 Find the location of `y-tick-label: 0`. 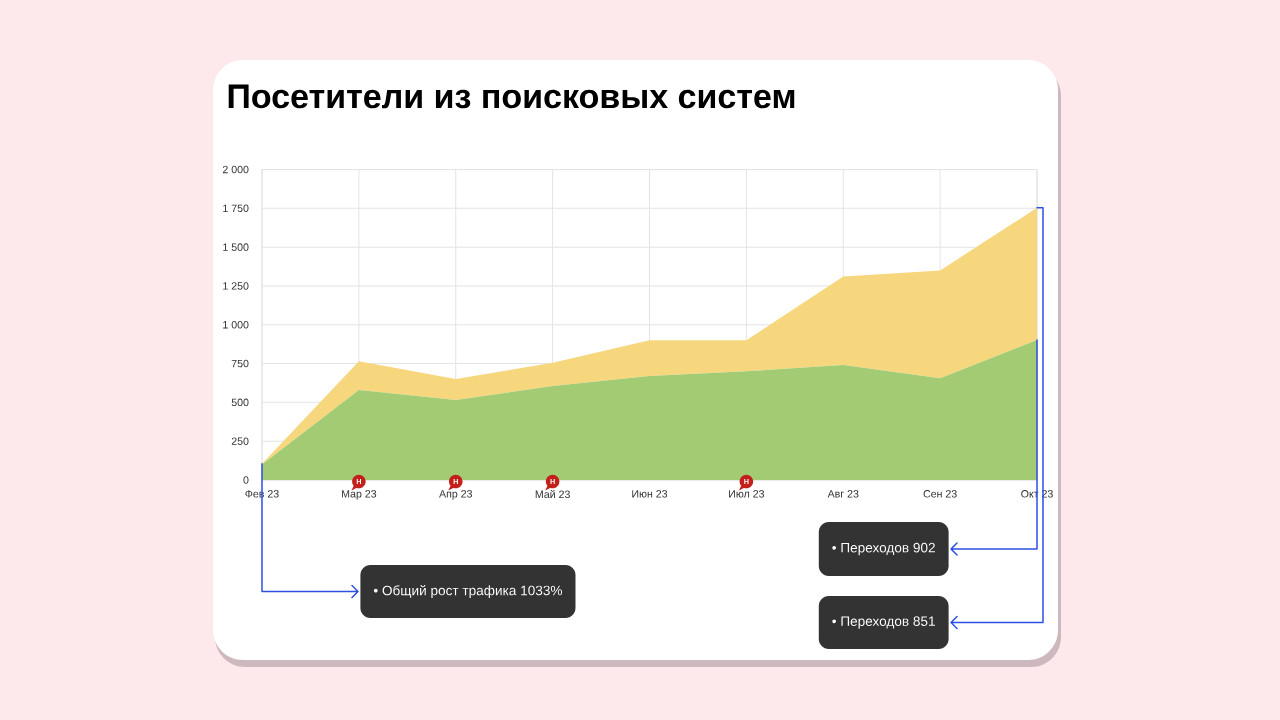

y-tick-label: 0 is located at coordinates (246, 480).